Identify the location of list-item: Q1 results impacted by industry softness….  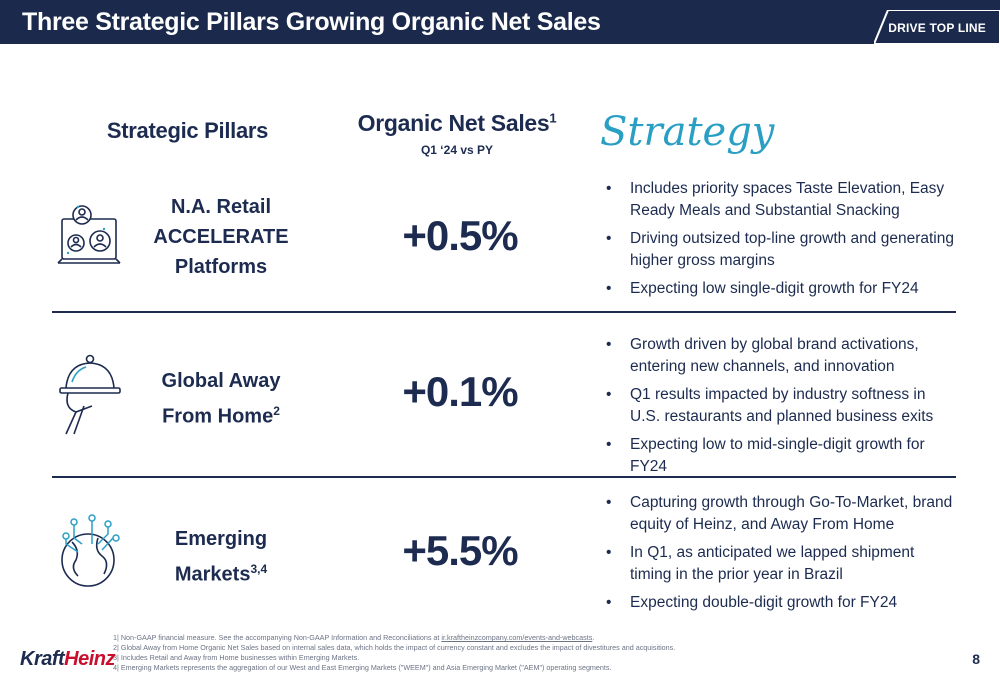
(781, 406).